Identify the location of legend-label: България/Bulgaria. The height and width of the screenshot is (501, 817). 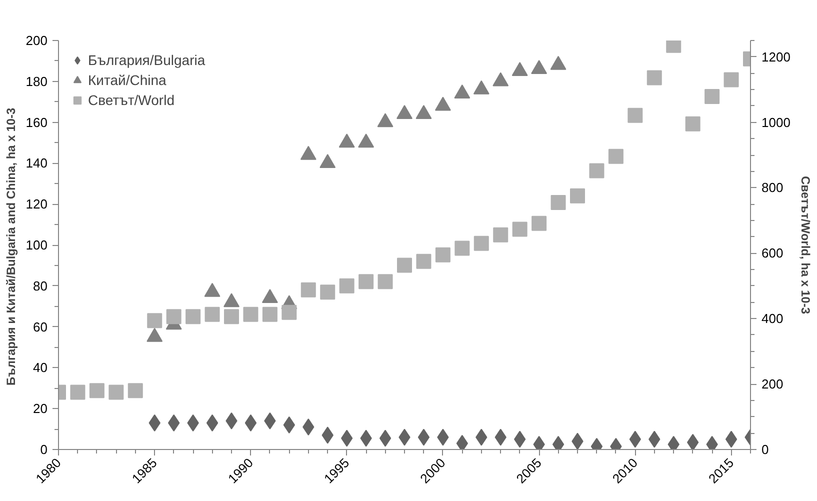
(147, 60).